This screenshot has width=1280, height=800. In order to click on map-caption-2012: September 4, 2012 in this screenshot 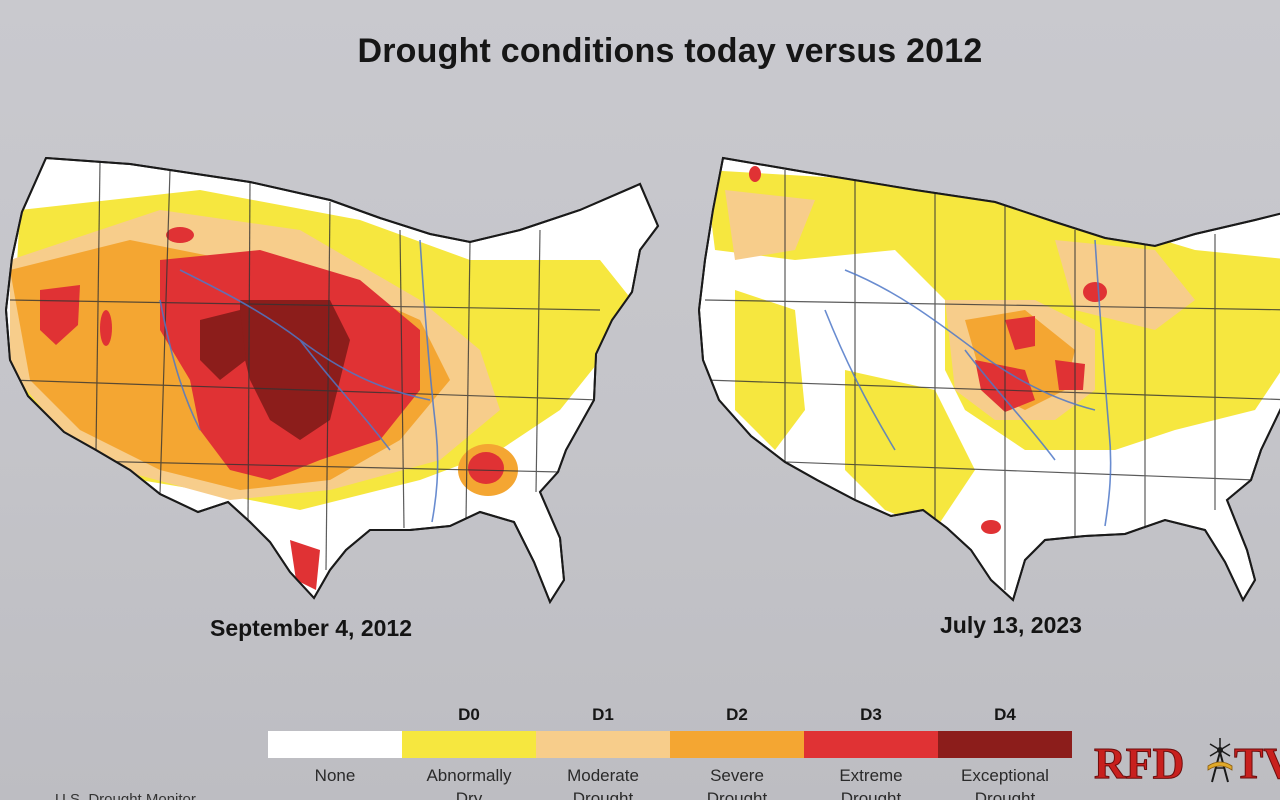, I will do `click(311, 628)`.